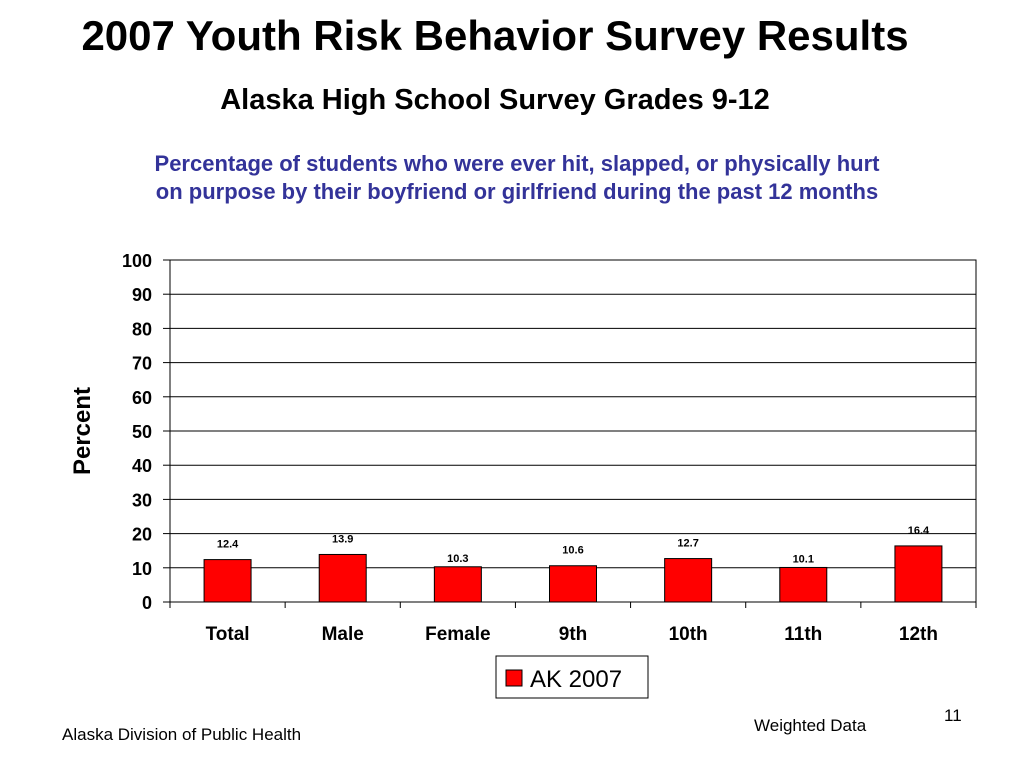 This screenshot has height=768, width=1024. I want to click on data-label: 13.9, so click(342, 539).